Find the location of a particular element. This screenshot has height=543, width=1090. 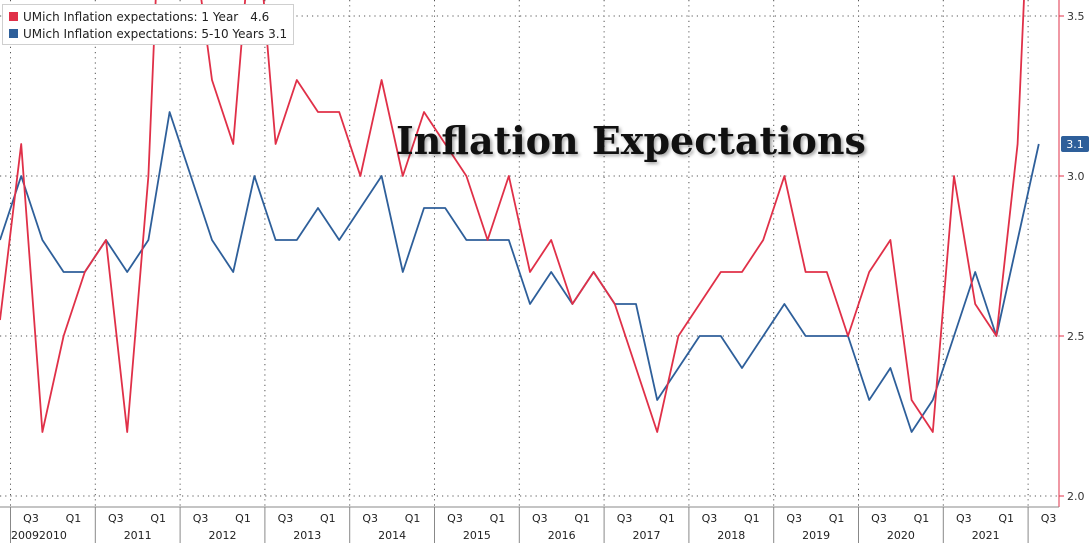

y-tick-label: 3.0 is located at coordinates (1076, 176).